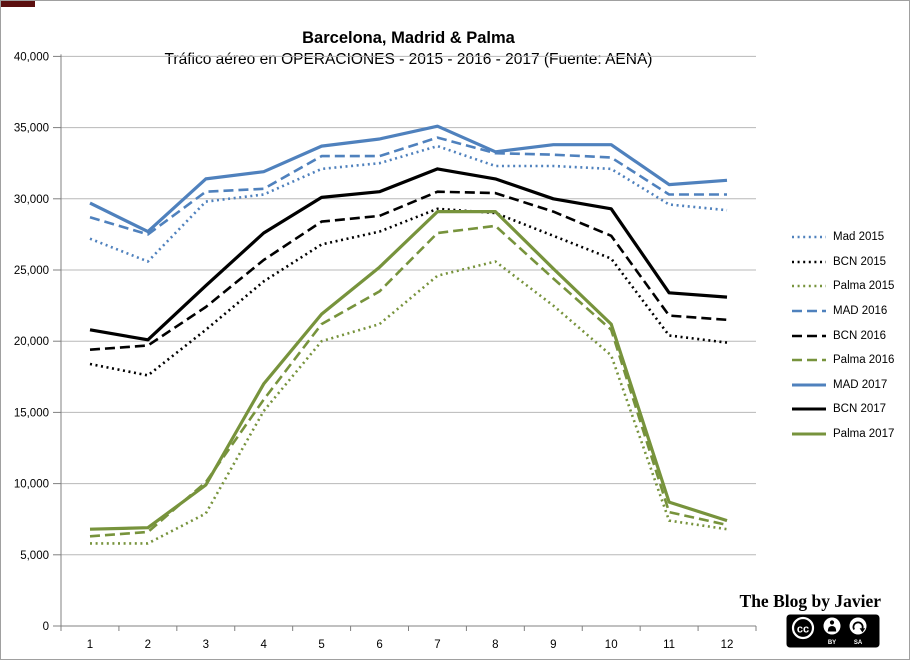 The image size is (910, 660). I want to click on legend-line-sample-mad-2017, so click(809, 385).